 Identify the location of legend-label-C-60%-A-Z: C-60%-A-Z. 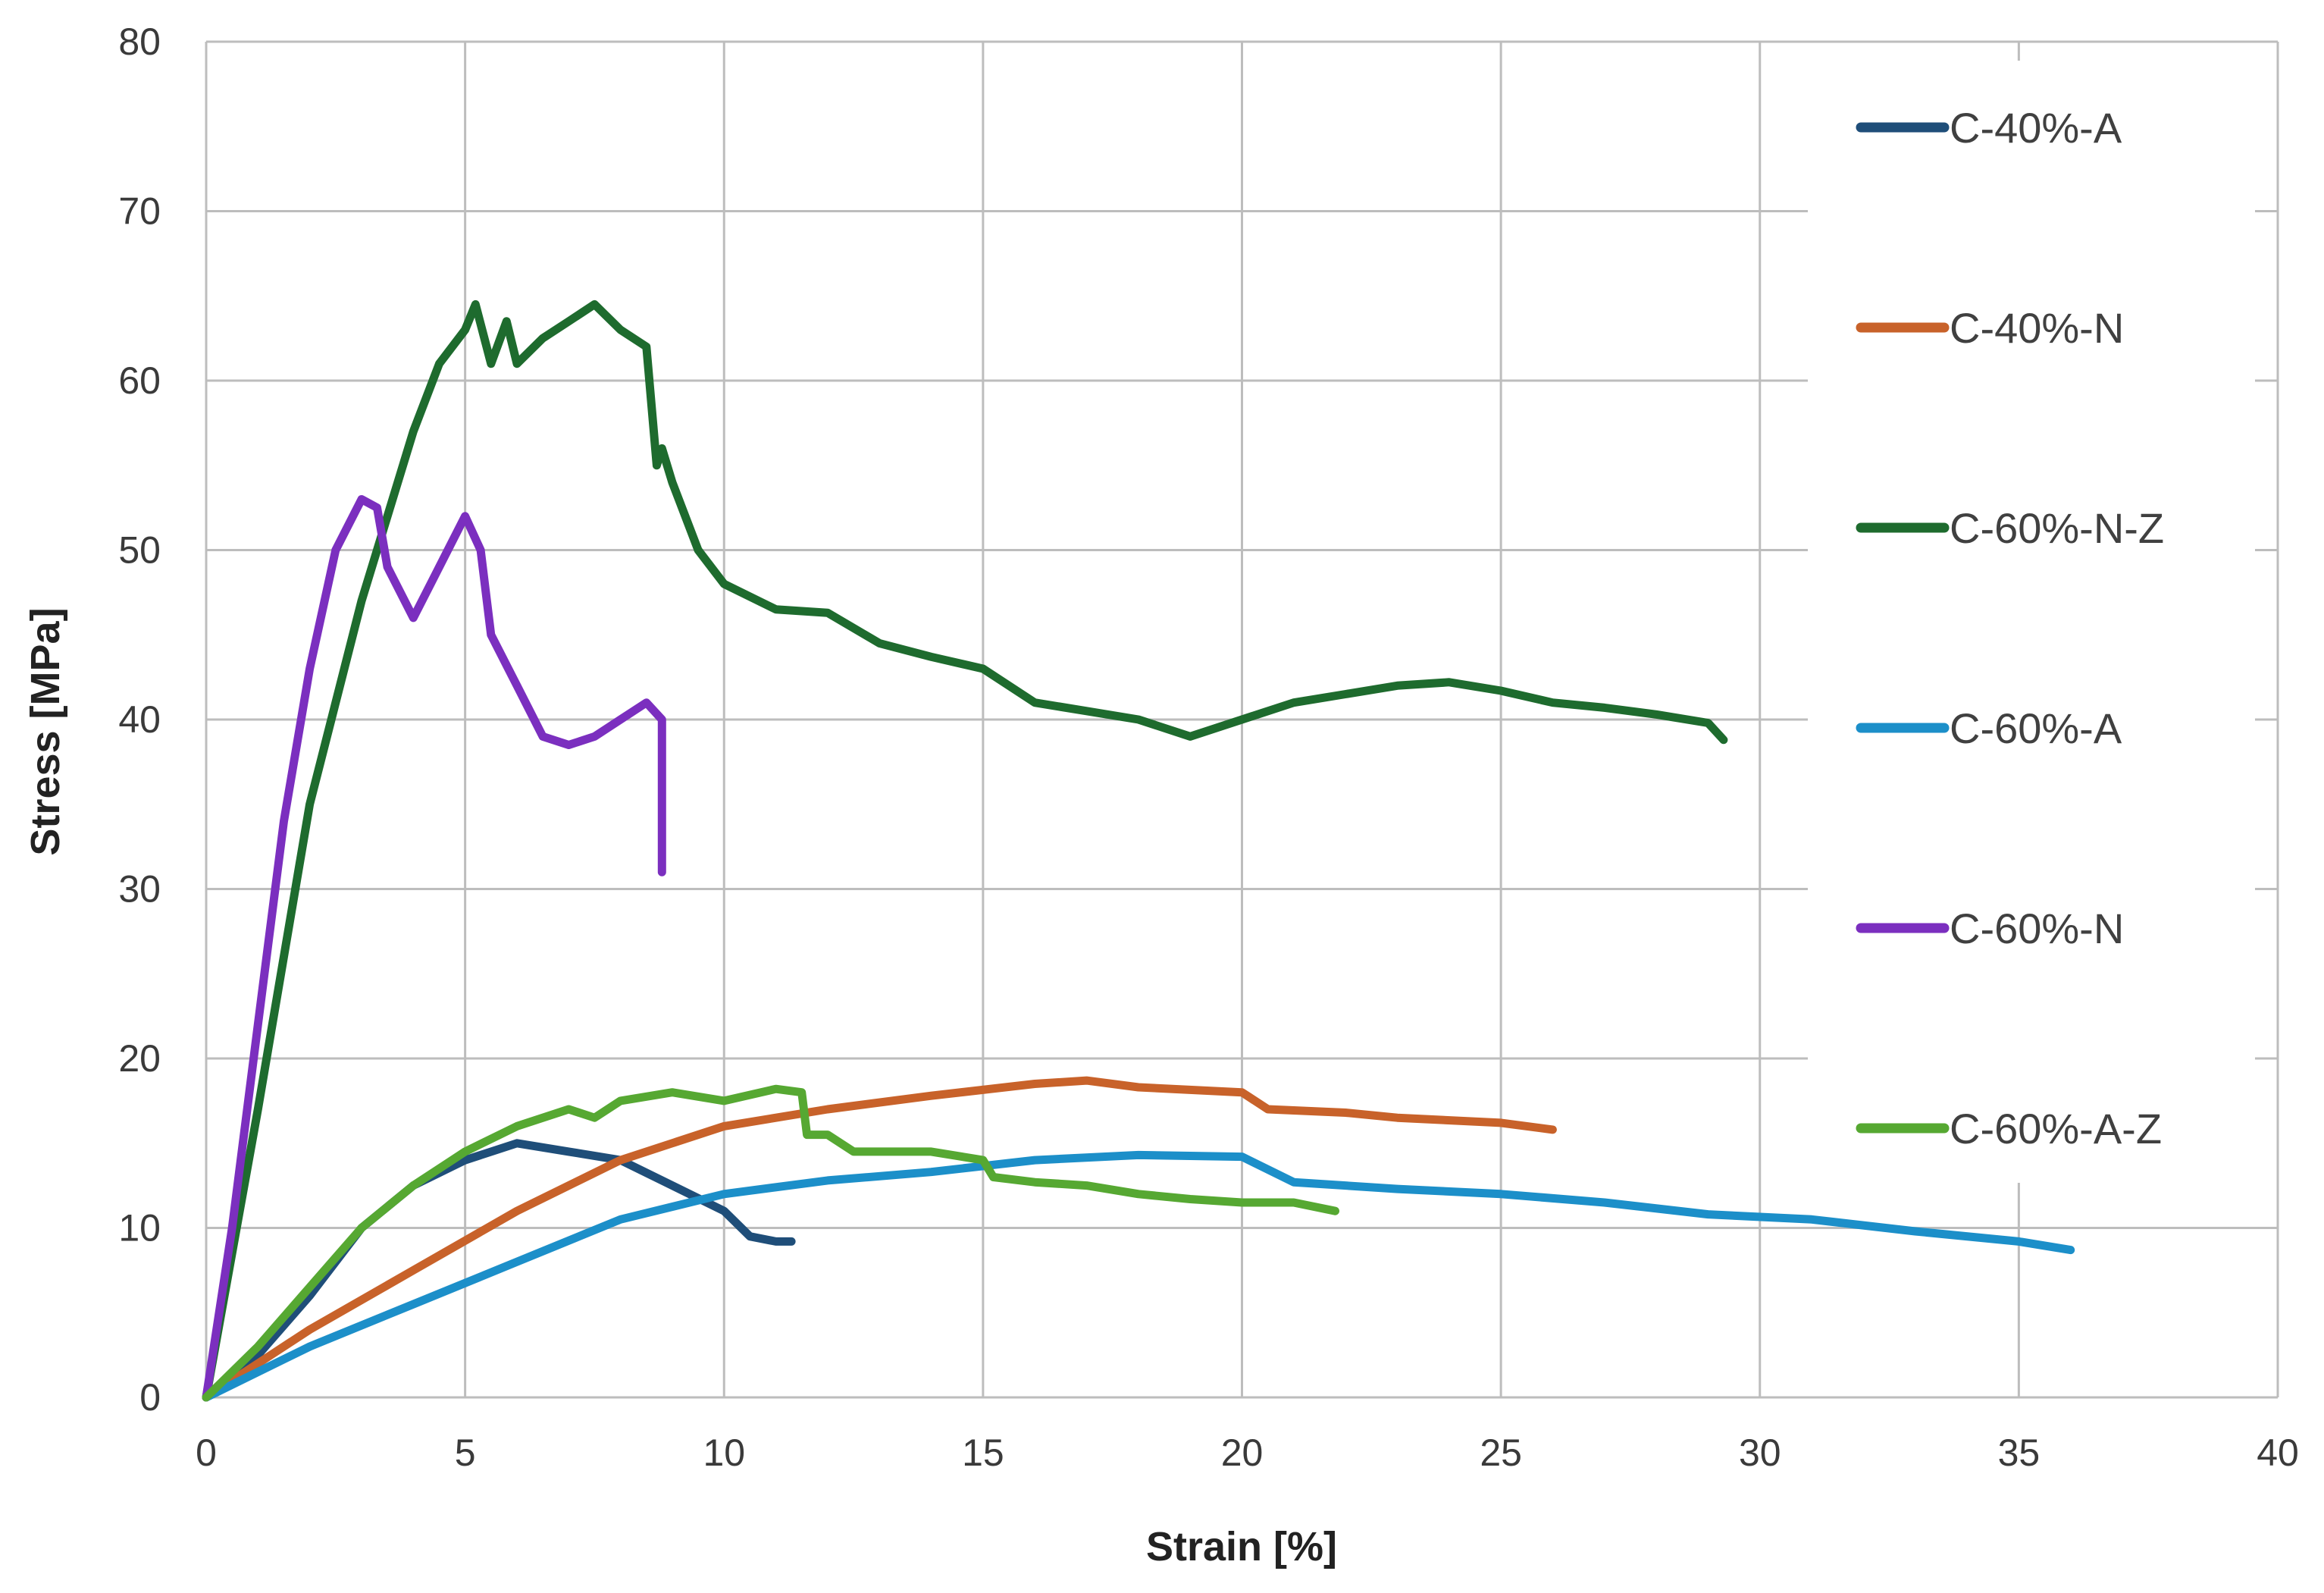
(2056, 1129).